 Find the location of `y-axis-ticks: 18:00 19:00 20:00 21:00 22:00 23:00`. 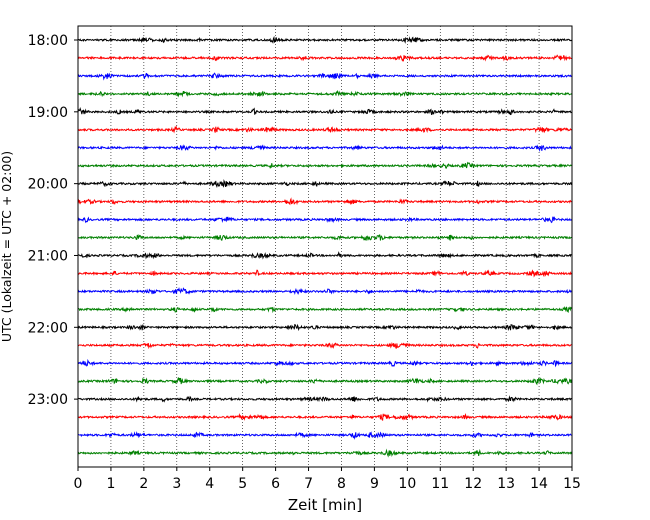

y-axis-ticks: 18:00 19:00 20:00 21:00 22:00 23:00 is located at coordinates (53, 220).